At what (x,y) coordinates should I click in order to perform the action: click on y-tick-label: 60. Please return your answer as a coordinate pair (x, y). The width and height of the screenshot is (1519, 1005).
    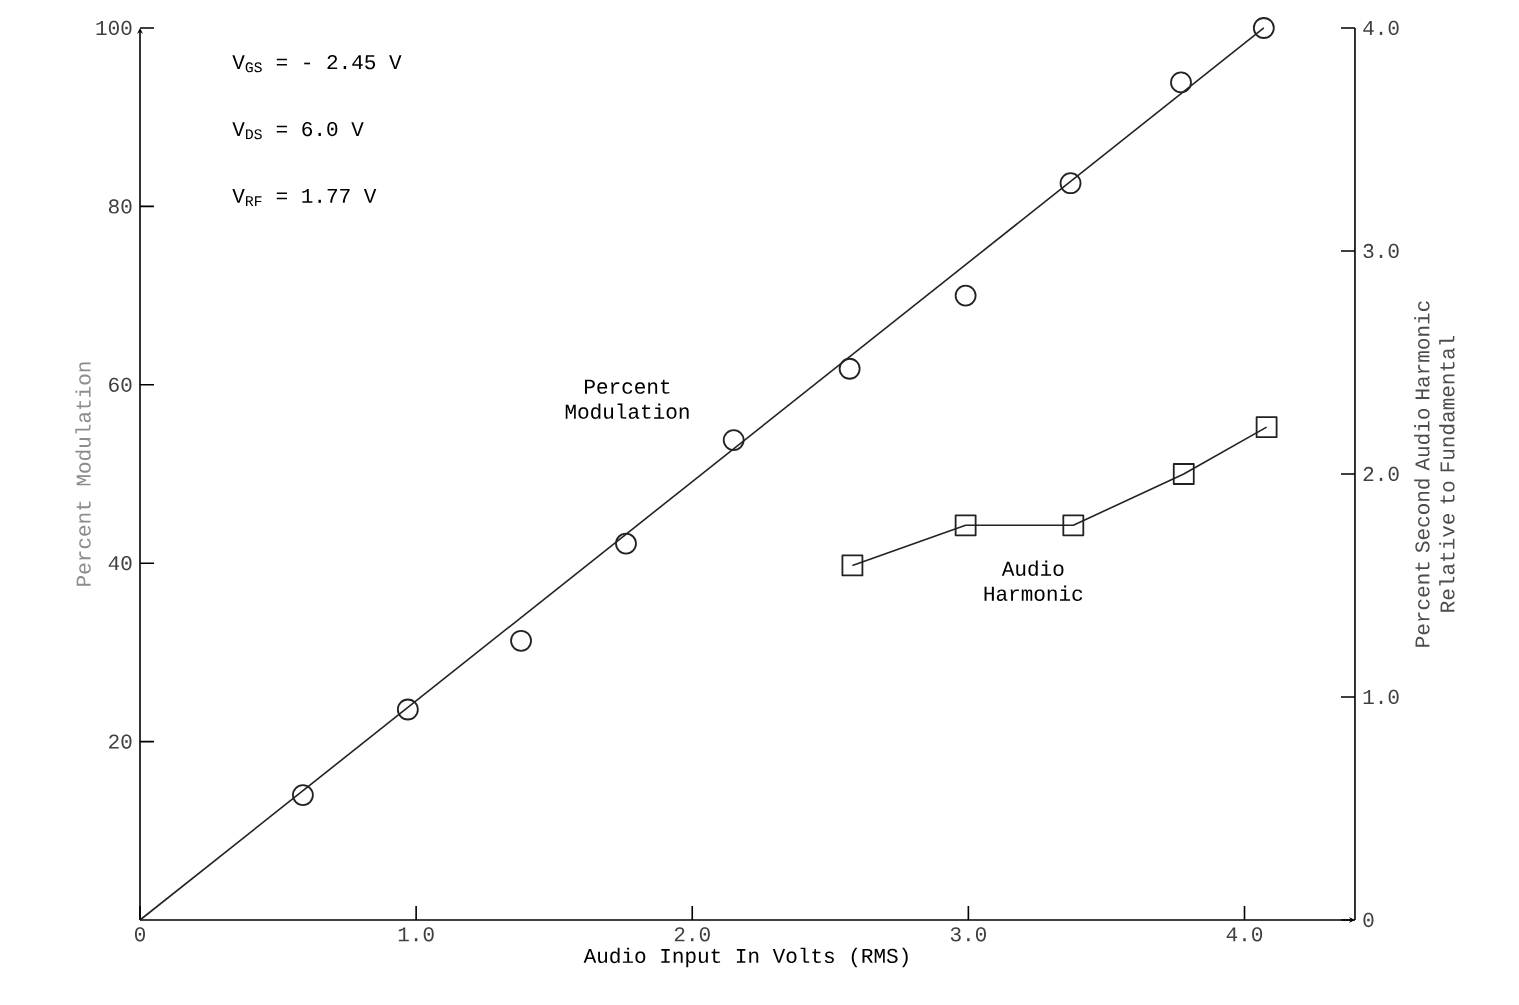
    Looking at the image, I should click on (120, 384).